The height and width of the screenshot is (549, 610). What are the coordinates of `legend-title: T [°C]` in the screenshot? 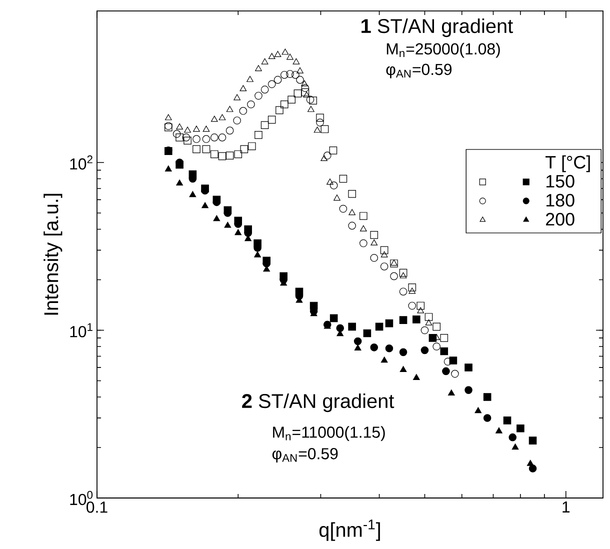 It's located at (568, 163).